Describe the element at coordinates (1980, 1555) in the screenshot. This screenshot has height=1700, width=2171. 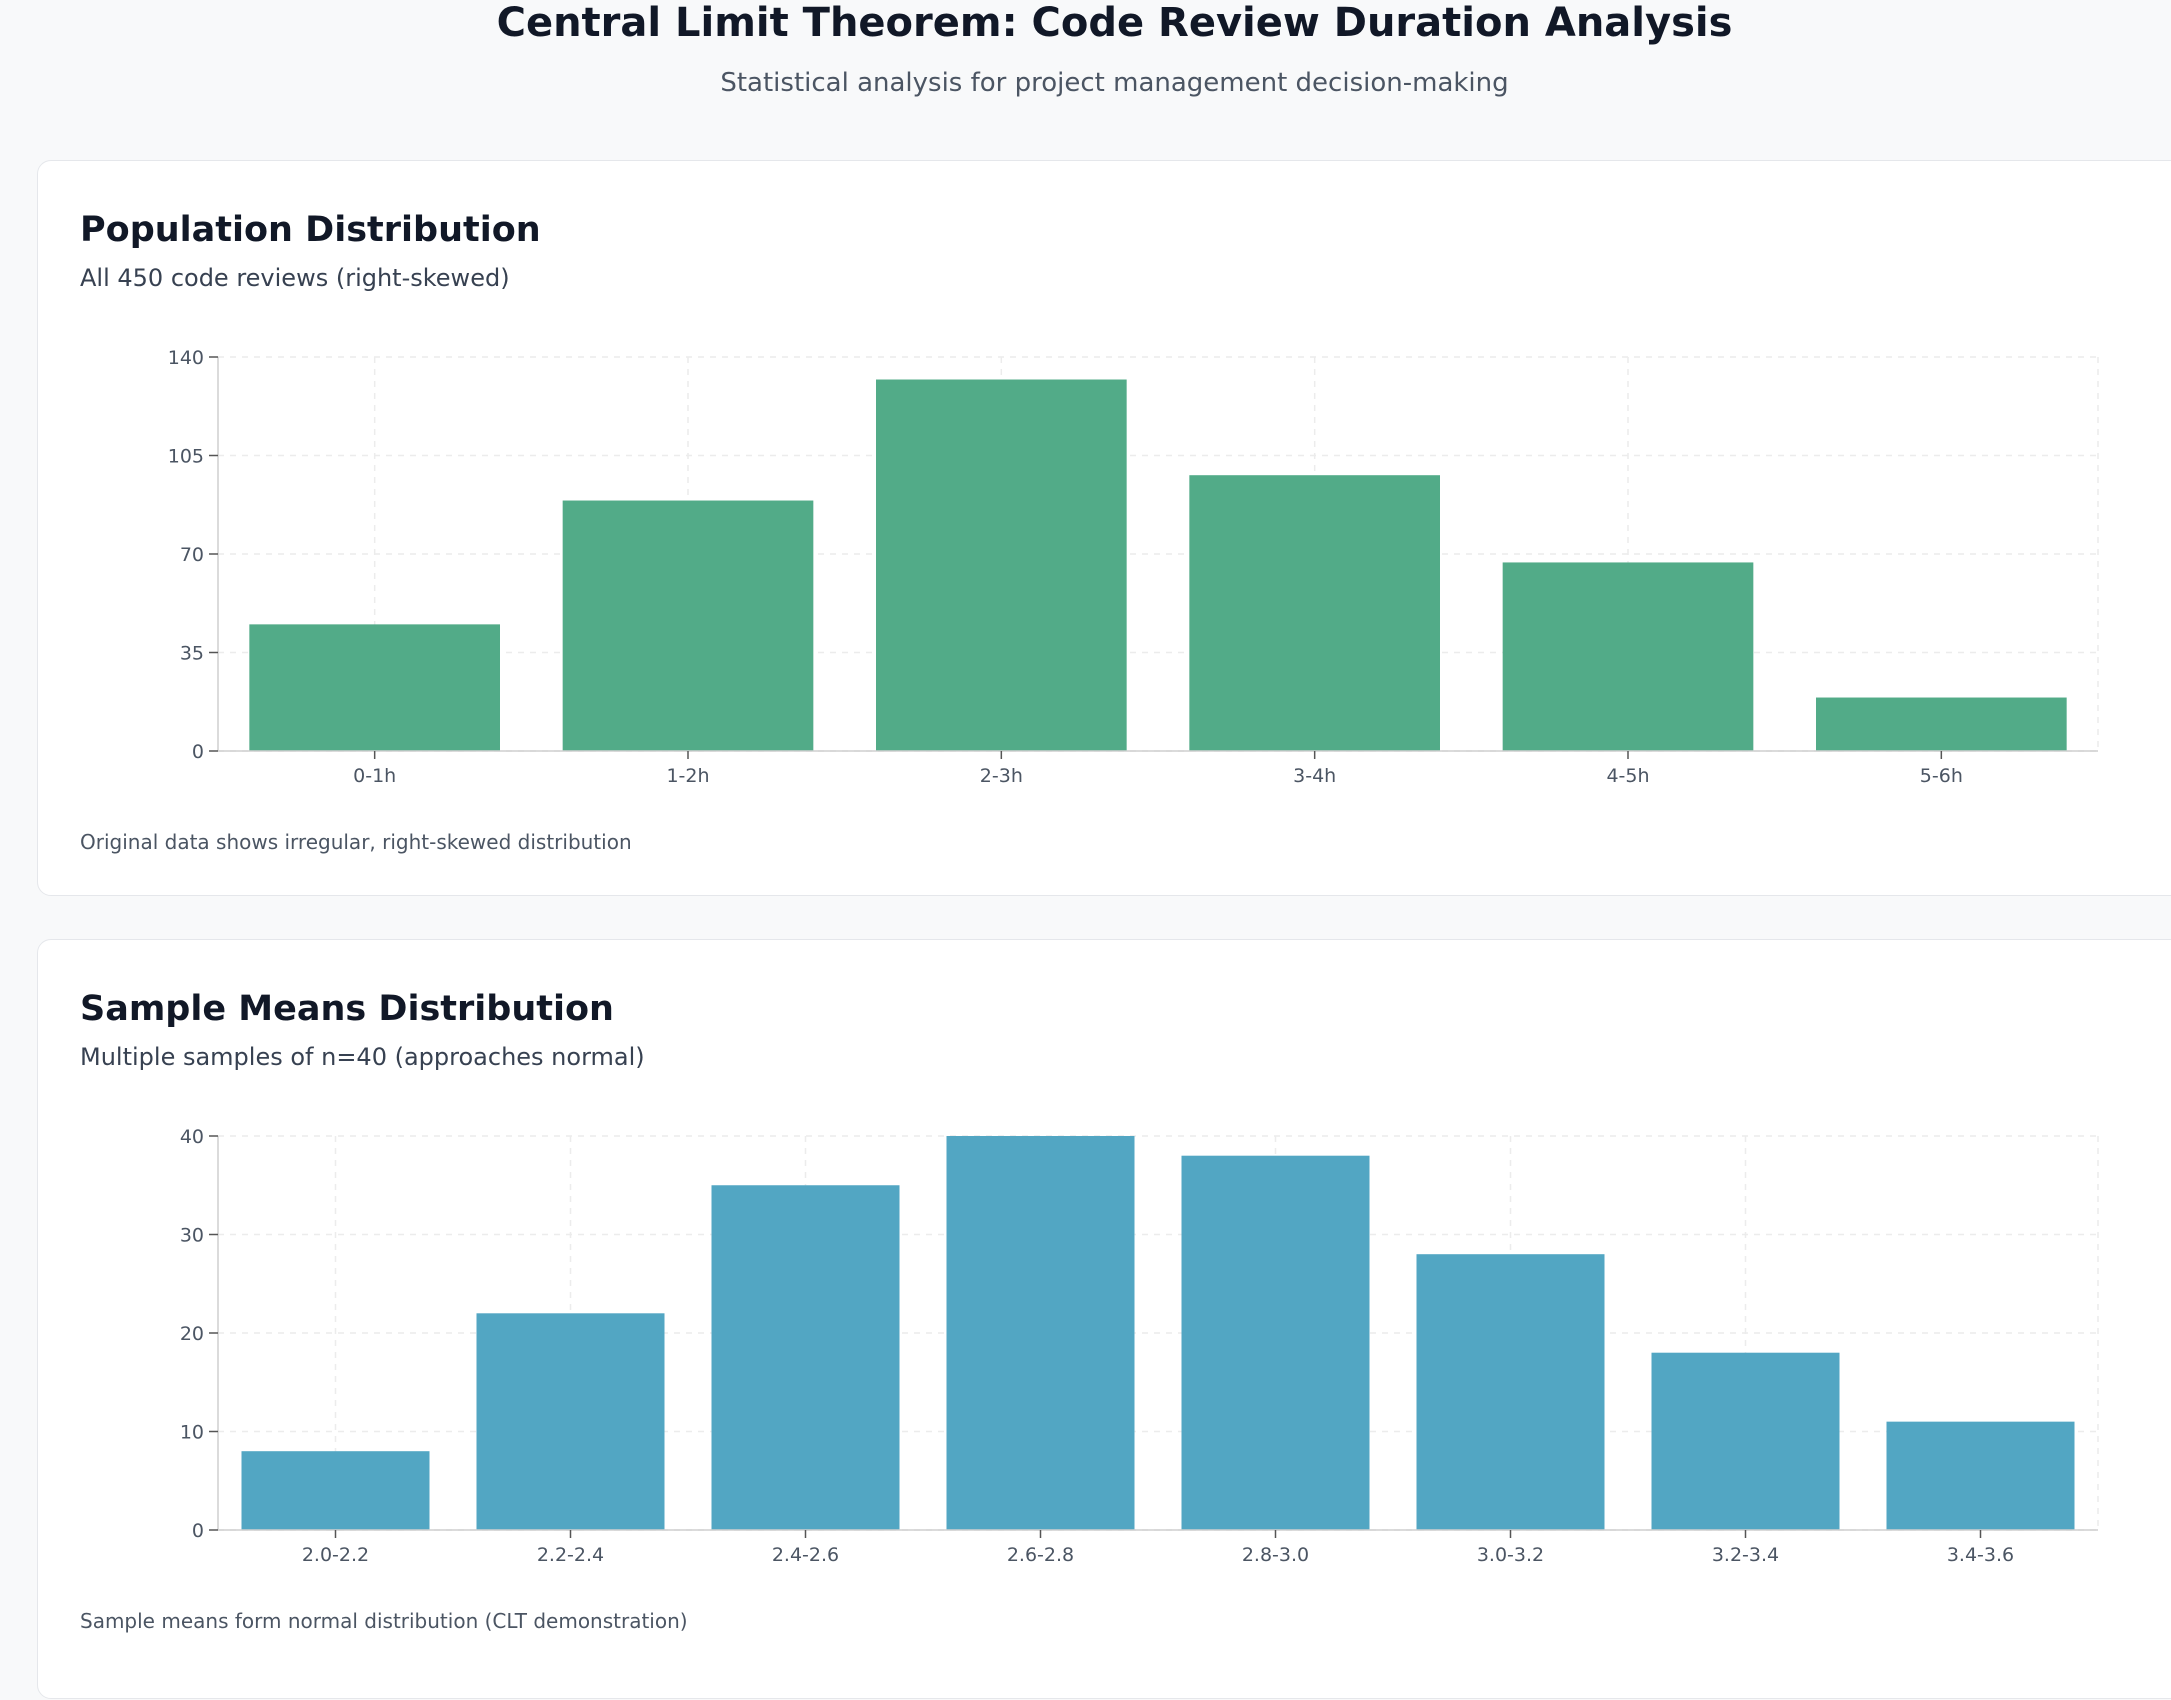
I see `sample-means-x-tick-label: 3.4-3.6` at that location.